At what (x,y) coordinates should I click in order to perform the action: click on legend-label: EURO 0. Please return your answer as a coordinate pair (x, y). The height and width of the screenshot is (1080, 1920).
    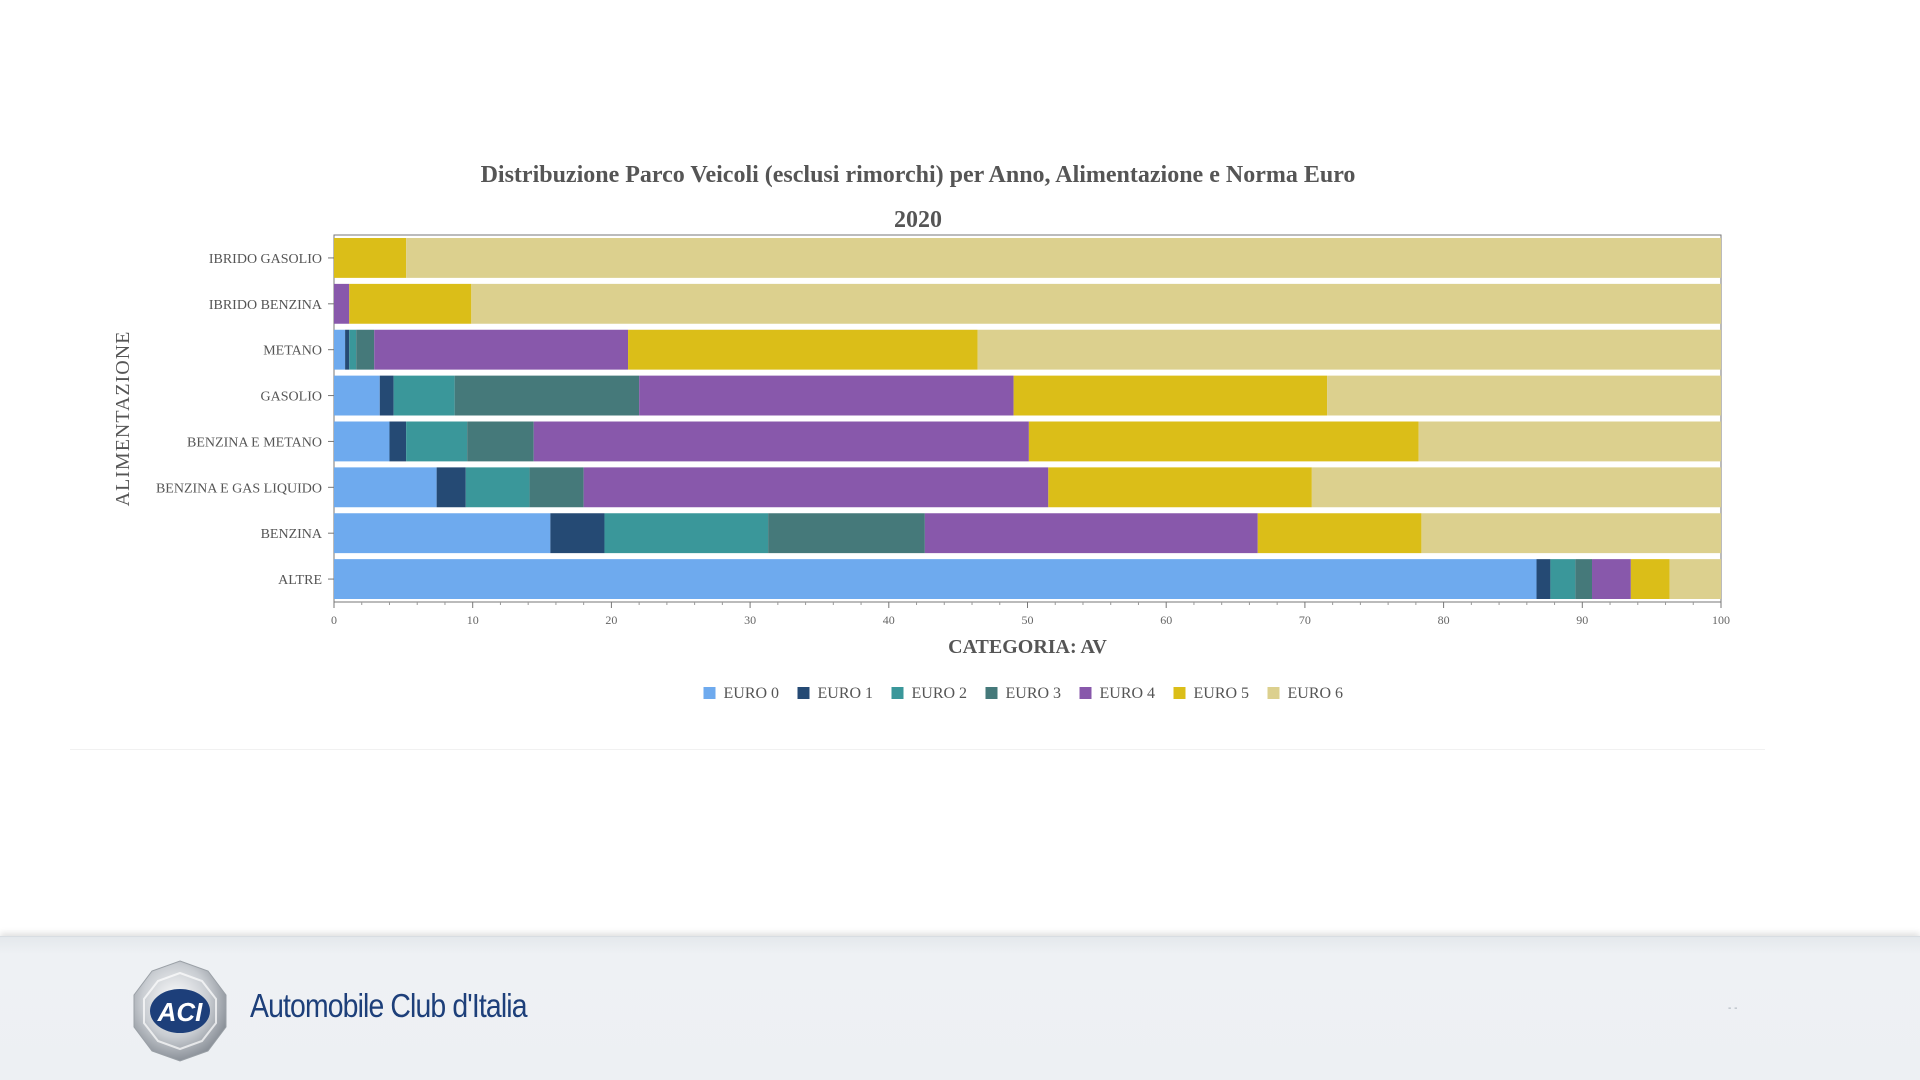
    Looking at the image, I should click on (752, 693).